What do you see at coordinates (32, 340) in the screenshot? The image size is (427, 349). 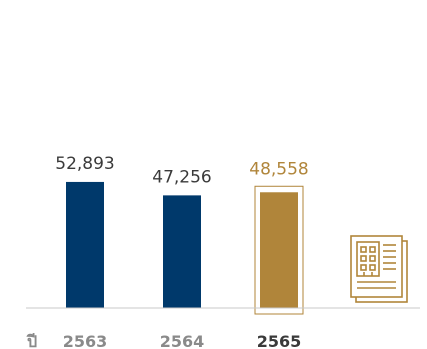 I see `x-axis-prefix: ปี` at bounding box center [32, 340].